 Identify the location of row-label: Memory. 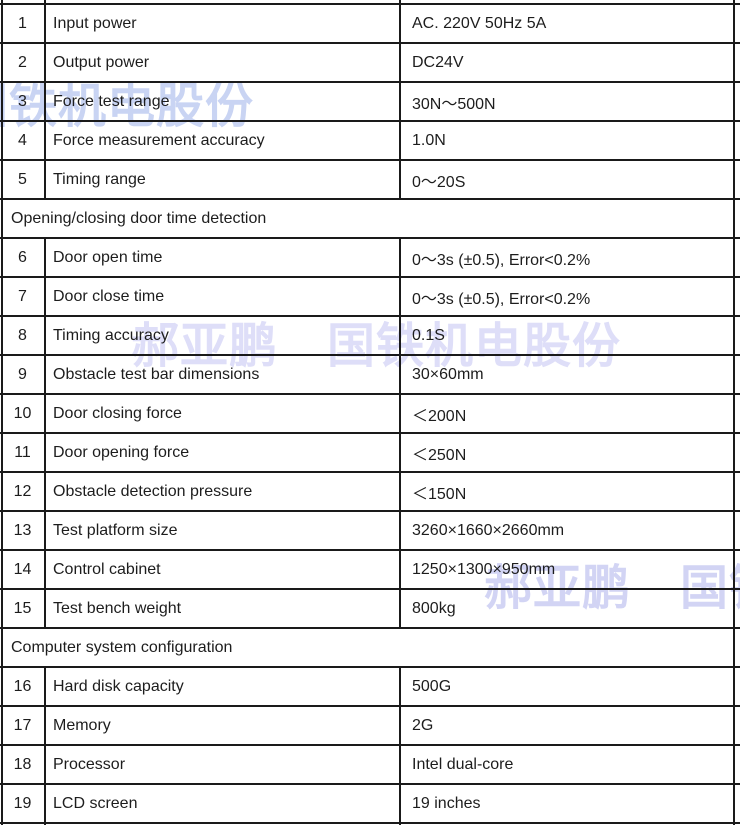
(82, 725).